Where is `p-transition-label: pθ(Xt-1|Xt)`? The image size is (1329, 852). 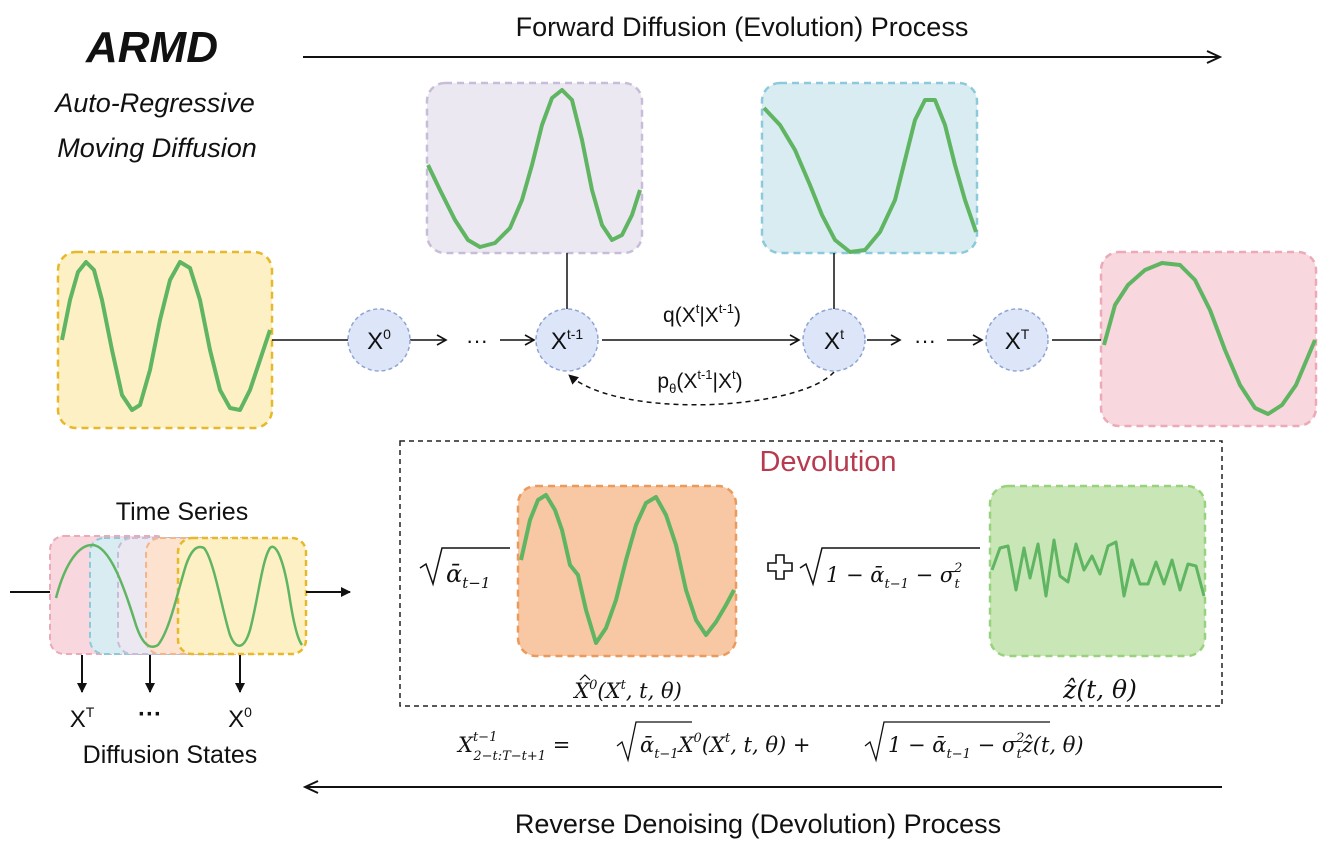 p-transition-label: pθ(Xt-1|Xt) is located at coordinates (699, 381).